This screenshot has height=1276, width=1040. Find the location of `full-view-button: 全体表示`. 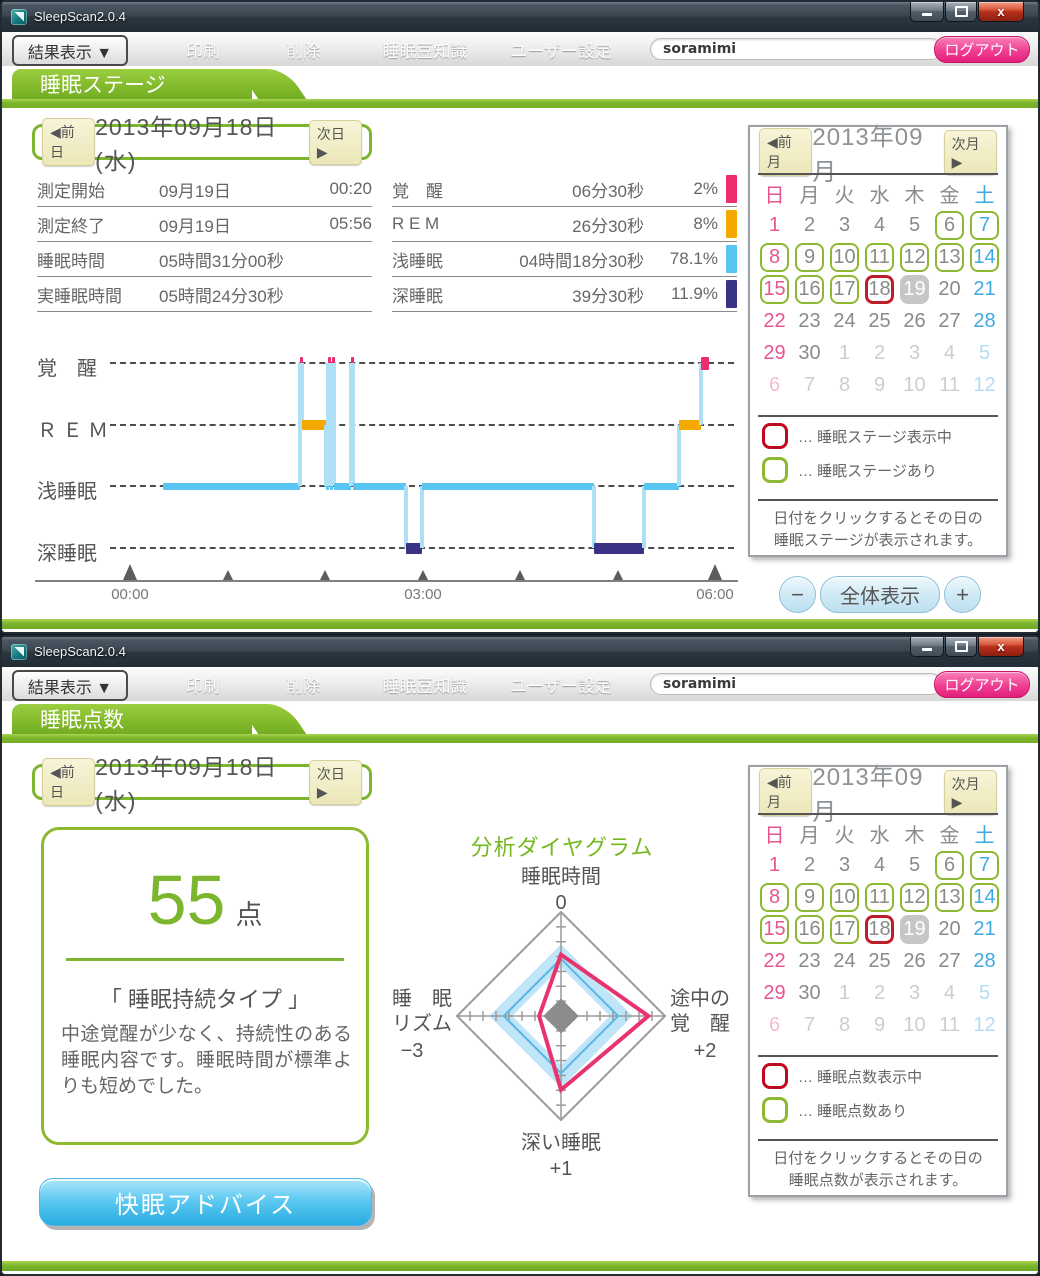

full-view-button: 全体表示 is located at coordinates (880, 594).